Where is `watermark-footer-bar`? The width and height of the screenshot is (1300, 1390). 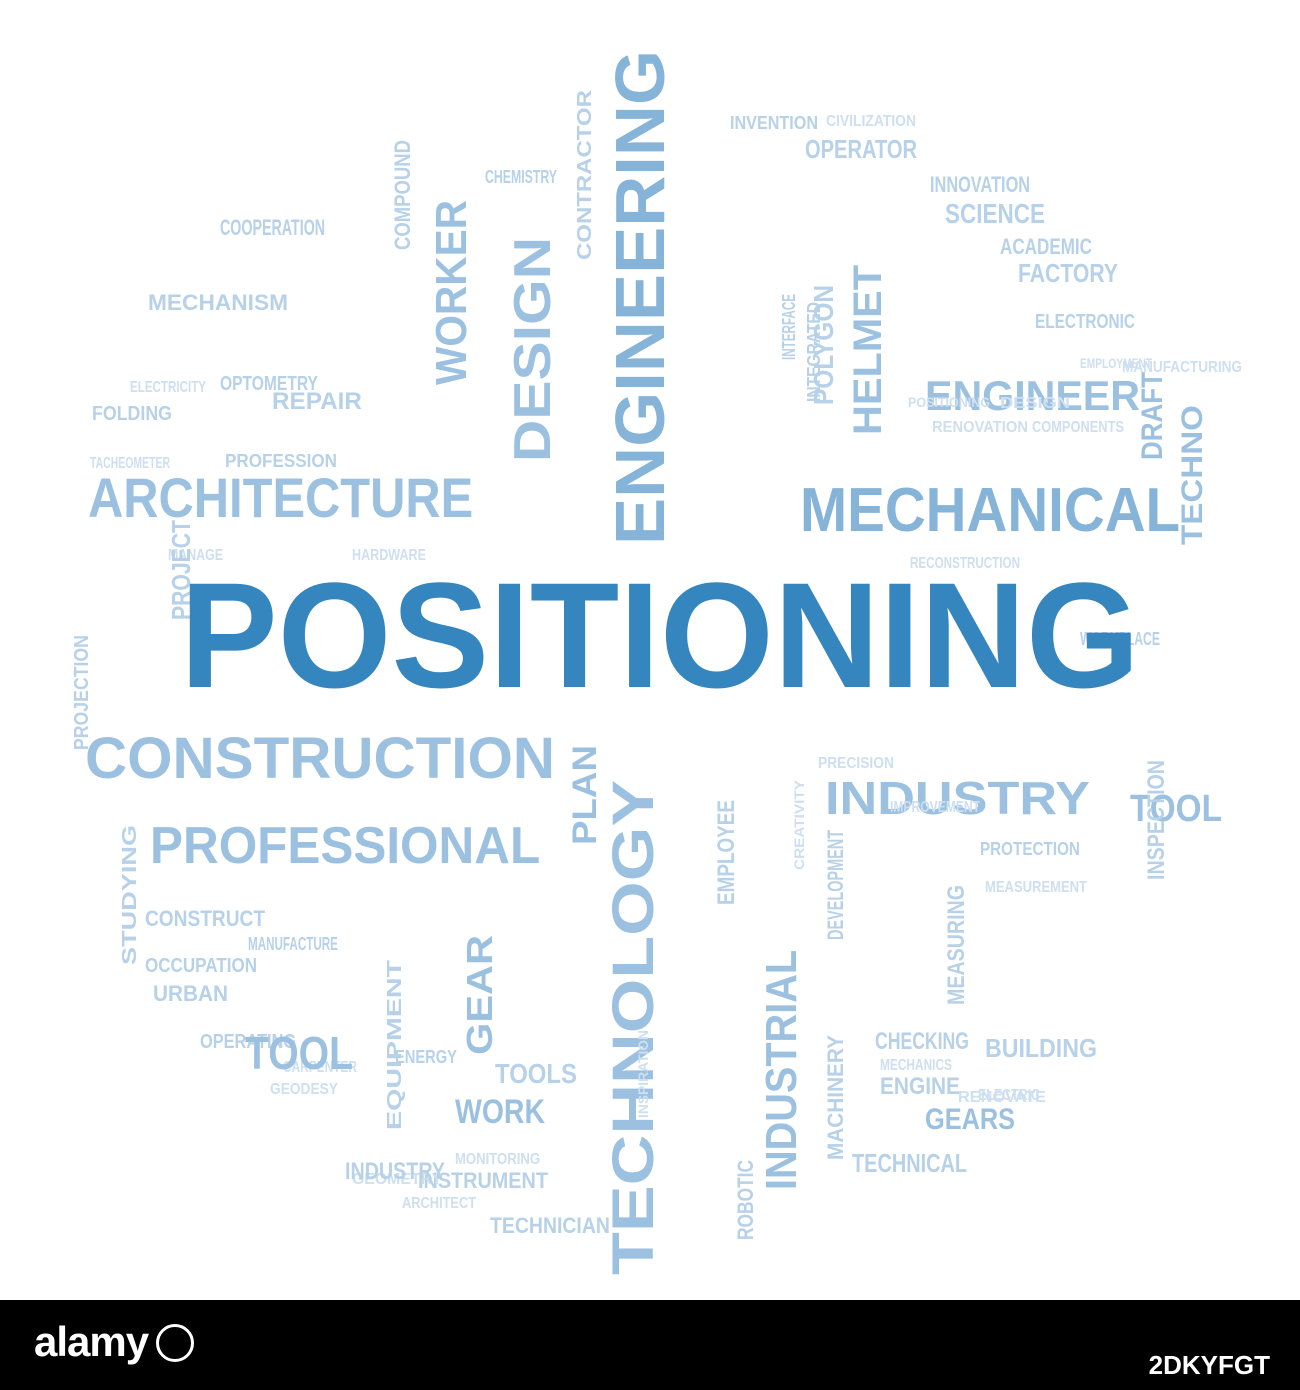 watermark-footer-bar is located at coordinates (650, 1345).